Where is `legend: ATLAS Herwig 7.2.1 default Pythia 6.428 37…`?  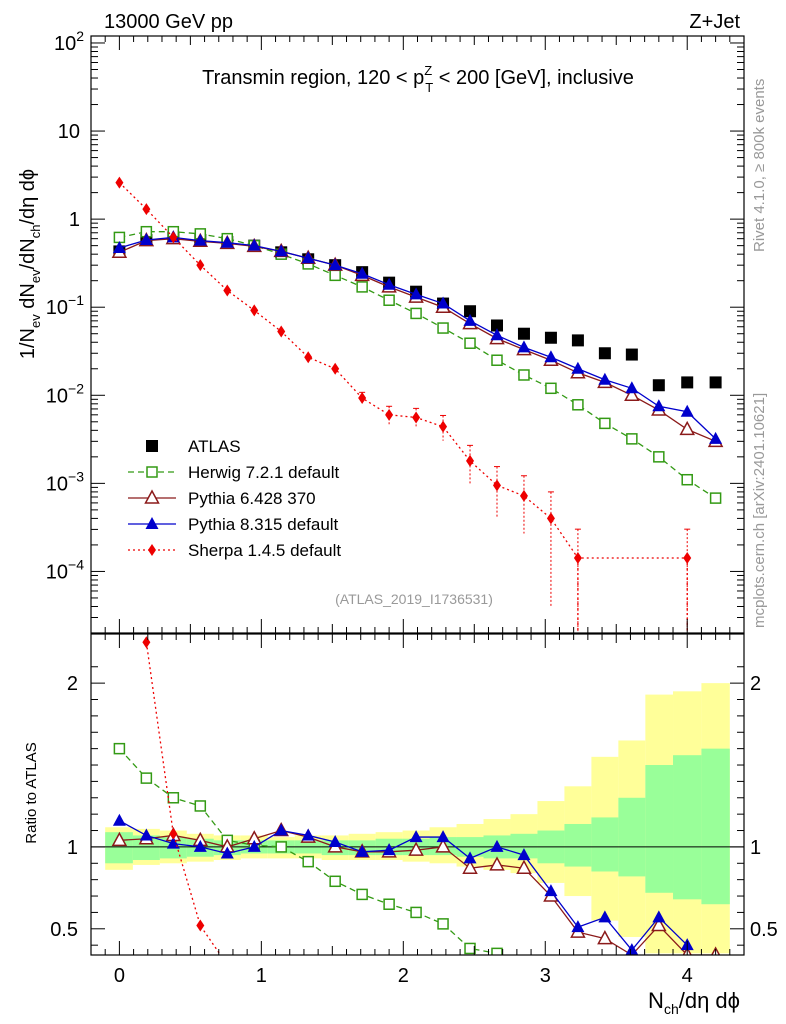
legend: ATLAS Herwig 7.2.1 default Pythia 6.428 37… is located at coordinates (234, 498).